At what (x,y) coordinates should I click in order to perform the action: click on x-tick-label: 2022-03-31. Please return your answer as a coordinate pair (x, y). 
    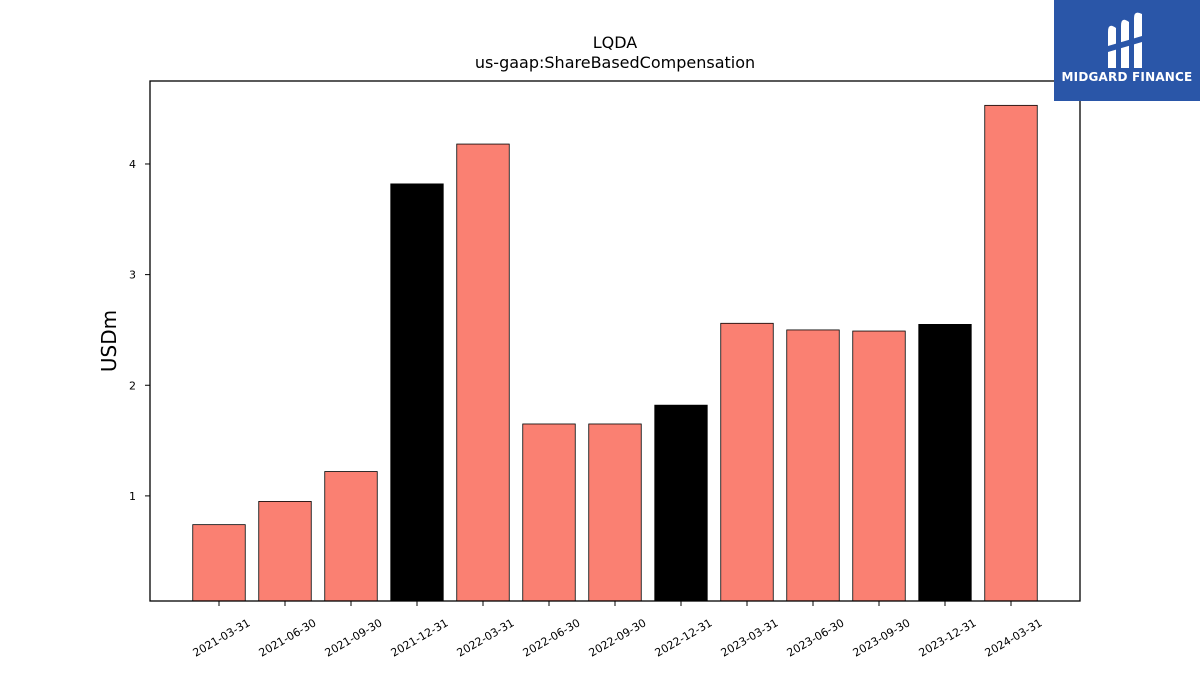
    Looking at the image, I should click on (486, 637).